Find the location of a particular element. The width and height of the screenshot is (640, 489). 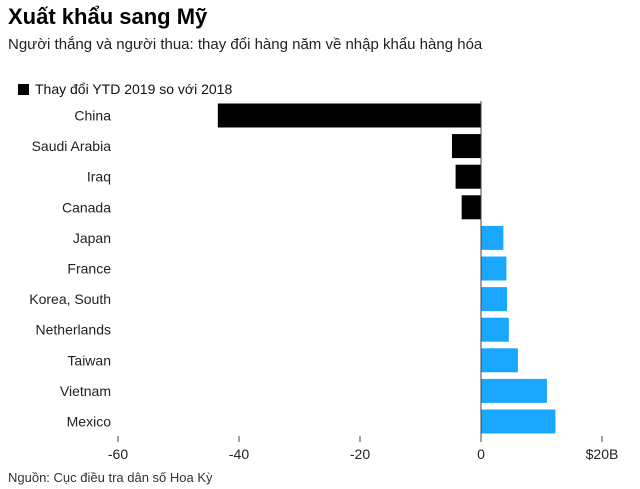

bar-canada is located at coordinates (471, 207).